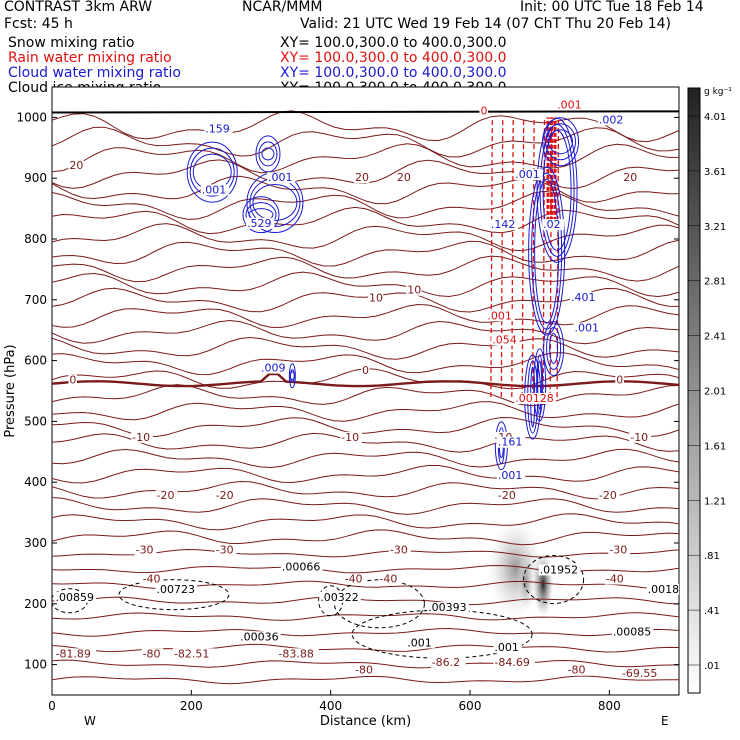 The width and height of the screenshot is (740, 740). What do you see at coordinates (191, 653) in the screenshot?
I see `temperature-label: -82.51` at bounding box center [191, 653].